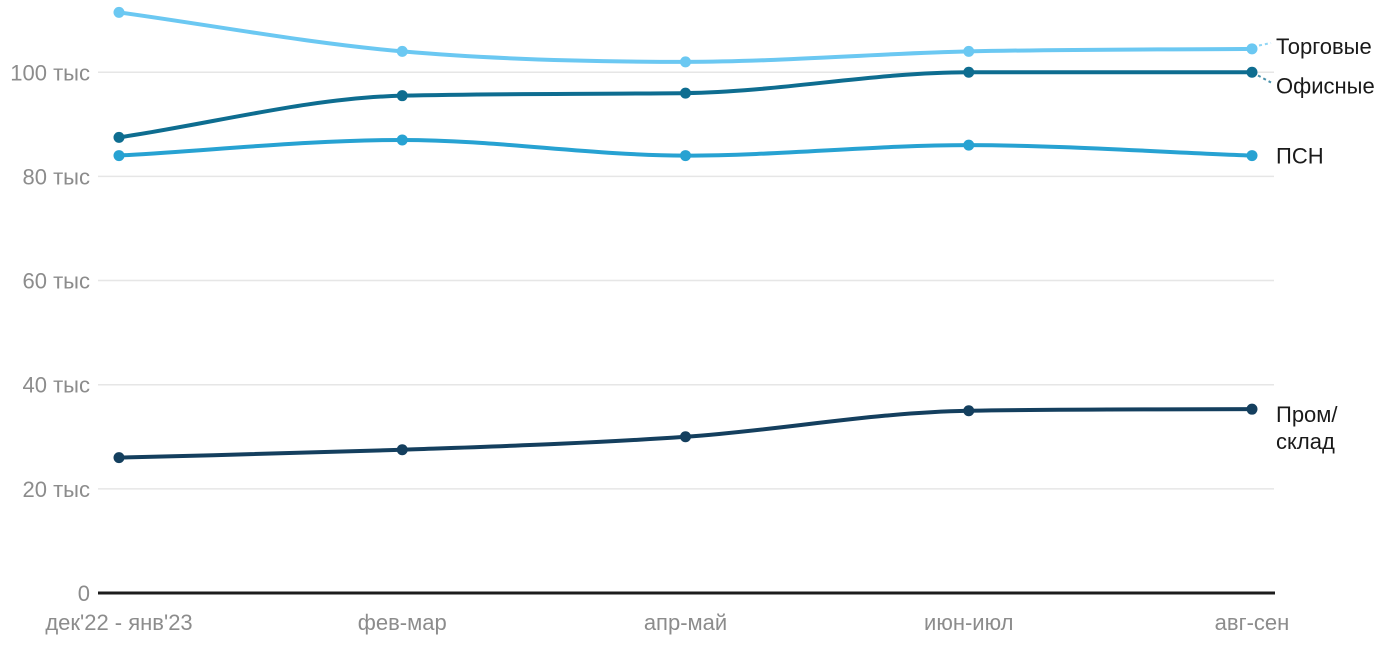  I want to click on series-1-line, so click(685, 37).